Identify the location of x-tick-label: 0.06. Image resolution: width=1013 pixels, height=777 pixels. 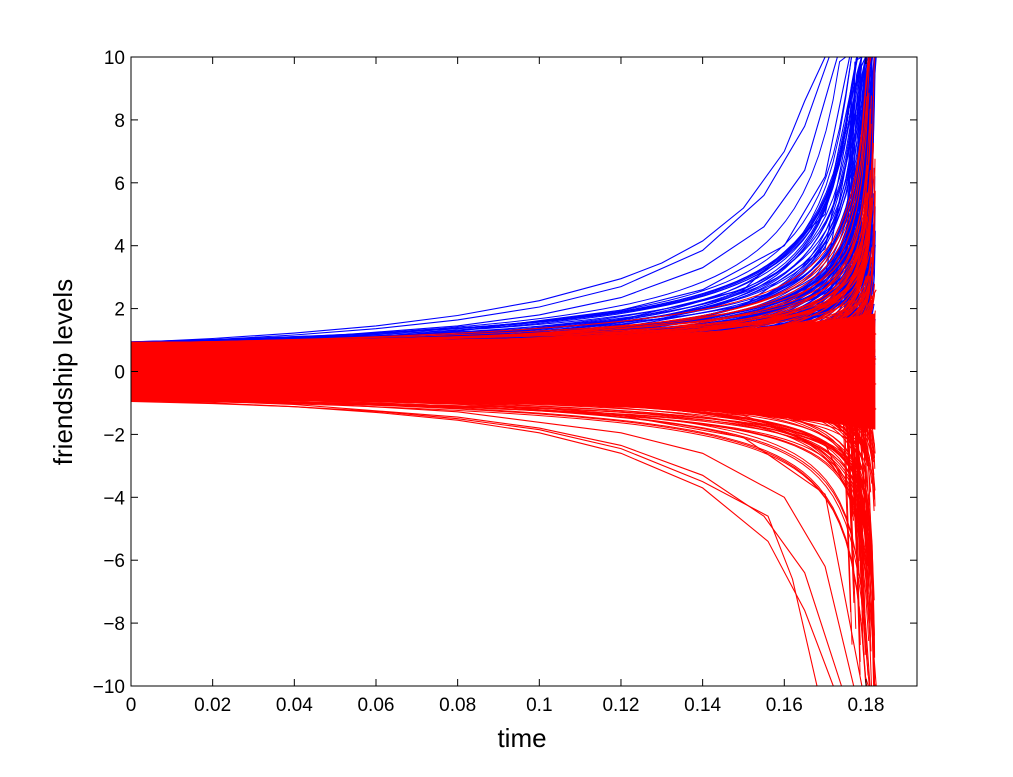
(375, 705).